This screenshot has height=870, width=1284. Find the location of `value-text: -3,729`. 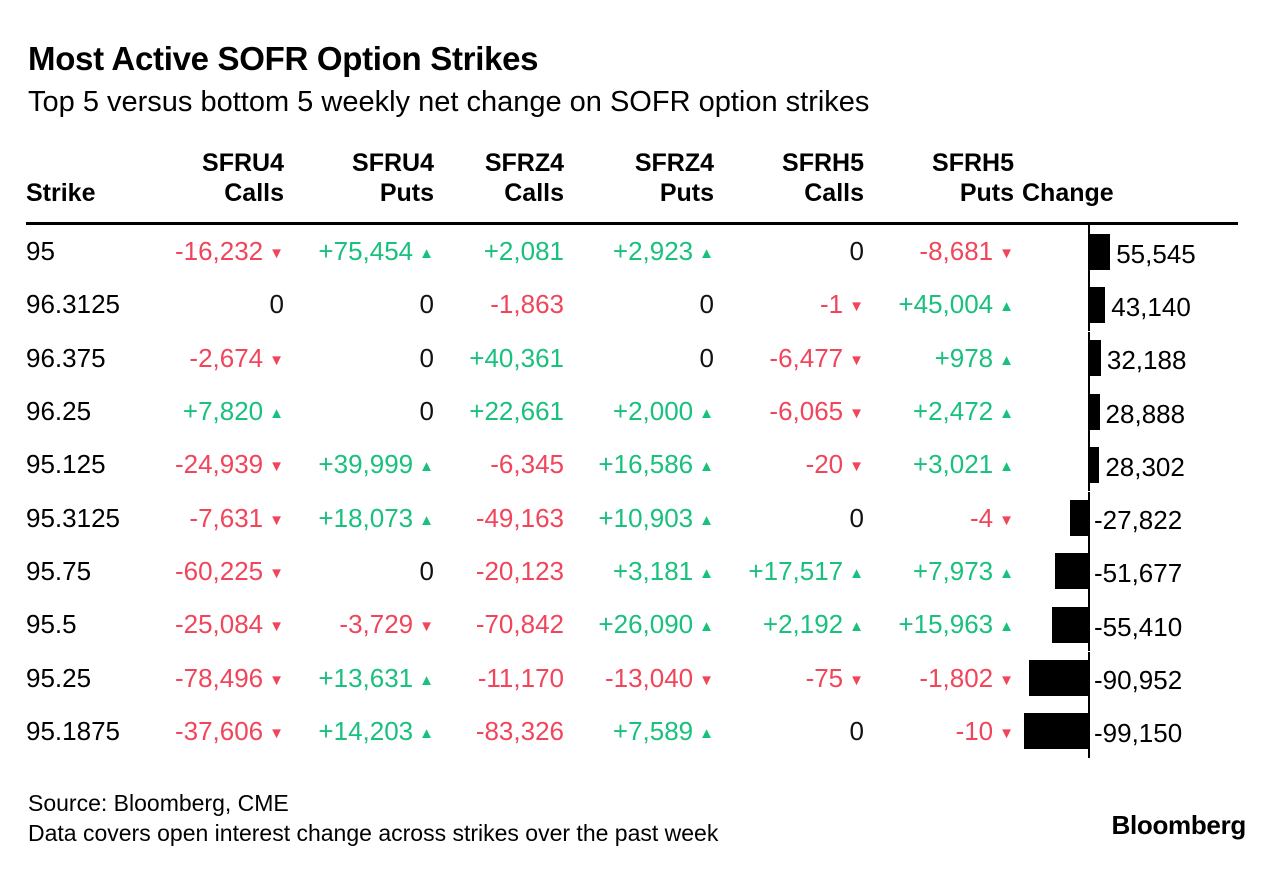

value-text: -3,729 is located at coordinates (376, 624).